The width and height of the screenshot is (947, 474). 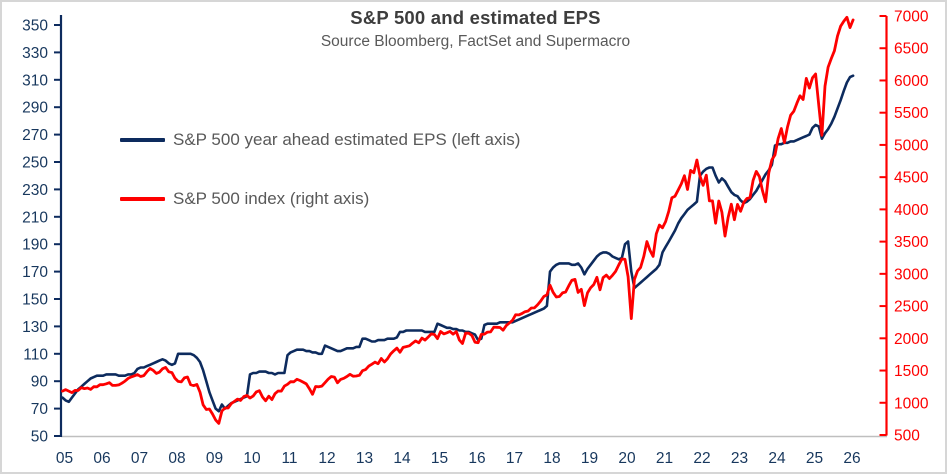 What do you see at coordinates (35, 53) in the screenshot?
I see `left-axis-tick-label: 330` at bounding box center [35, 53].